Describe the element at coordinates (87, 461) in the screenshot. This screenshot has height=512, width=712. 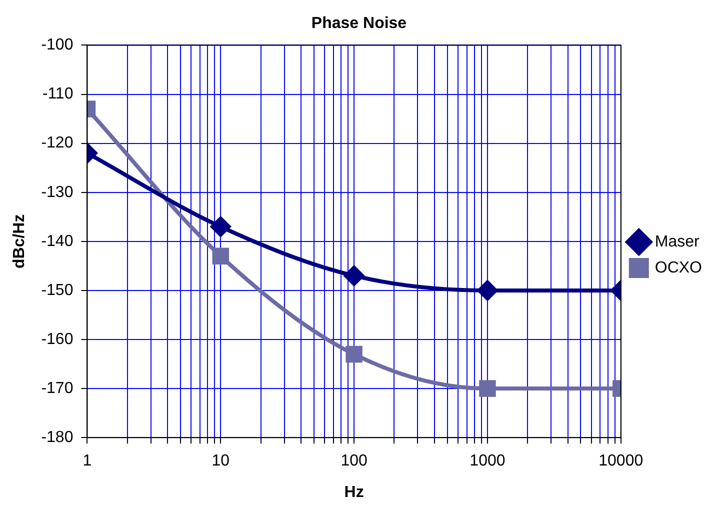
I see `x-tick-label: 1` at that location.